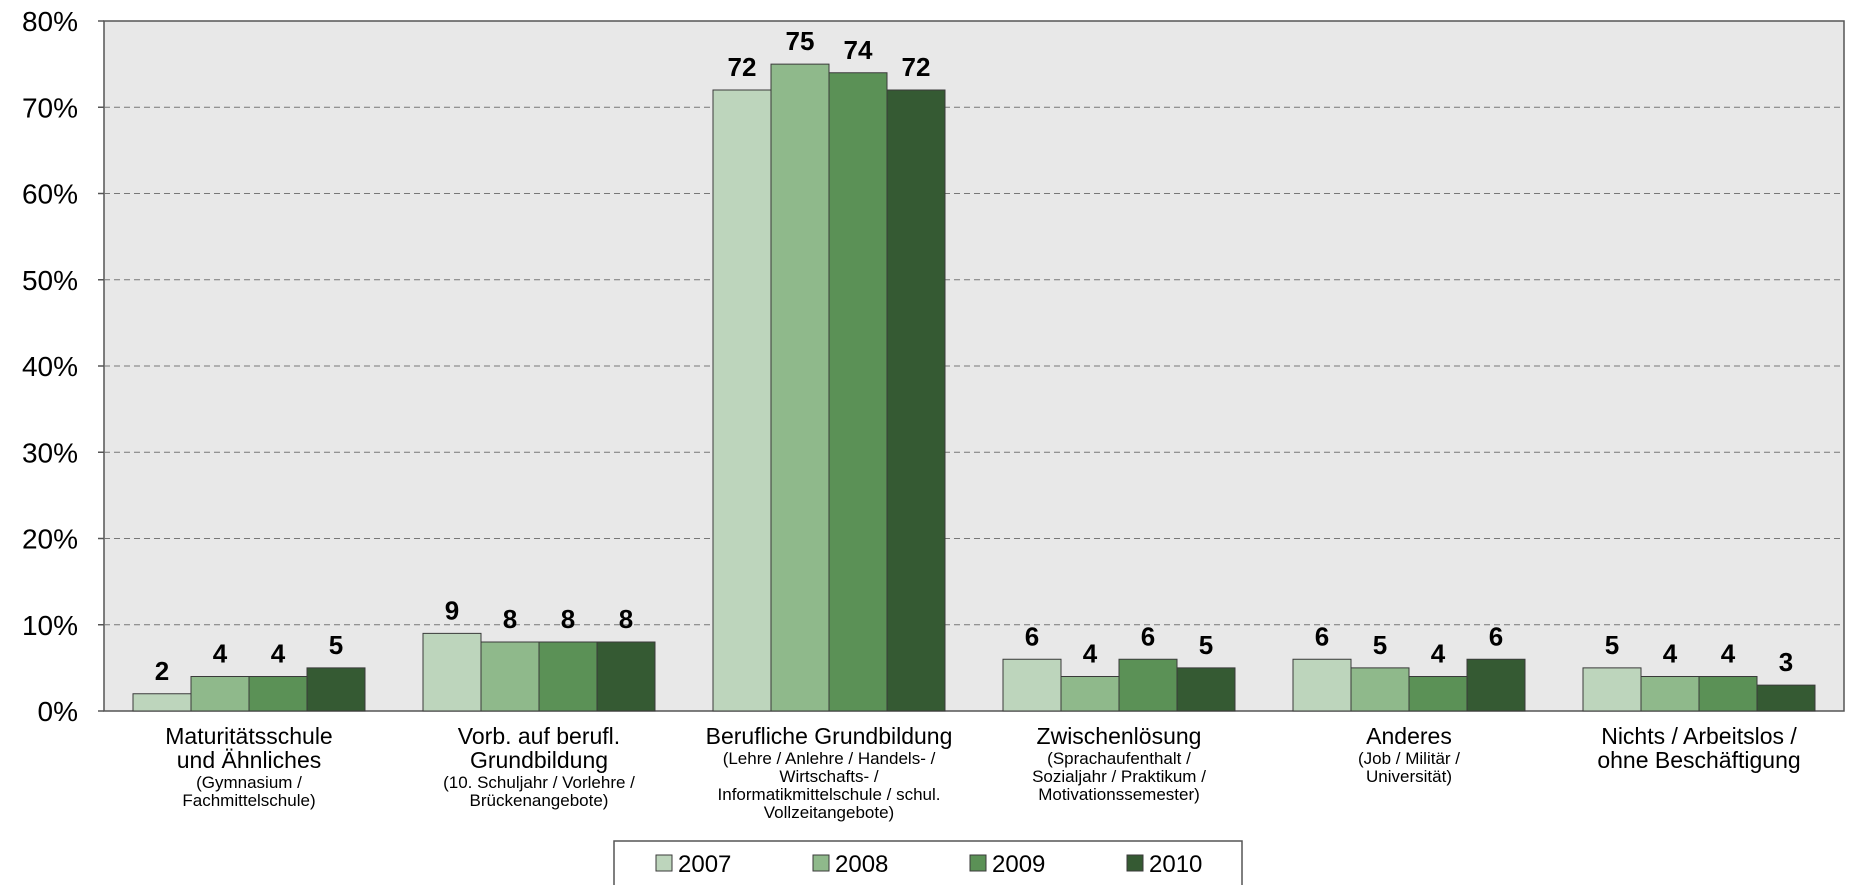  What do you see at coordinates (861, 864) in the screenshot?
I see `legend-label: 2008` at bounding box center [861, 864].